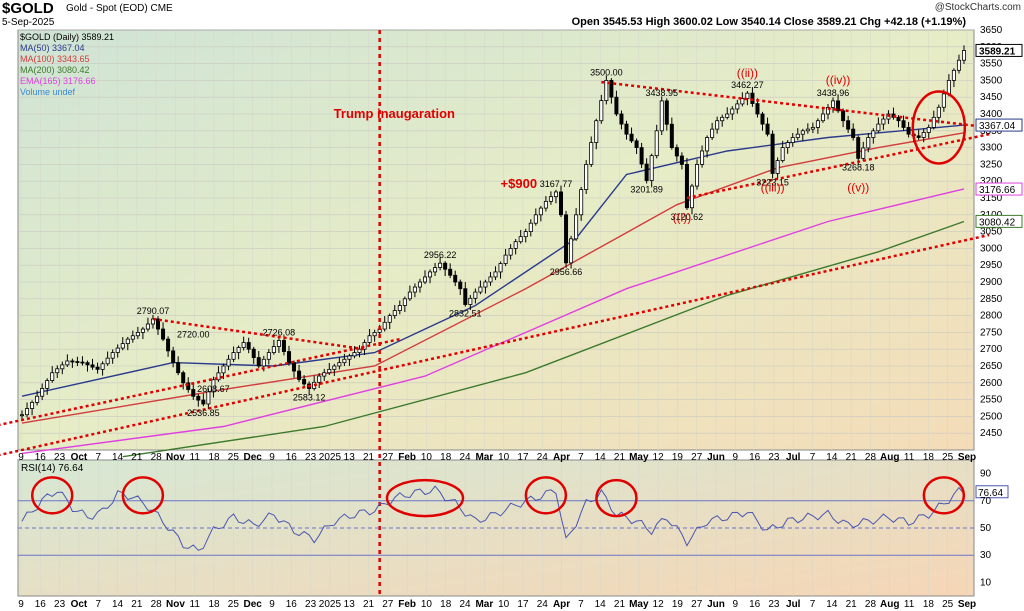 The image size is (1024, 611). Describe the element at coordinates (716, 604) in the screenshot. I see `x-tick-label-rsi: Jun` at that location.